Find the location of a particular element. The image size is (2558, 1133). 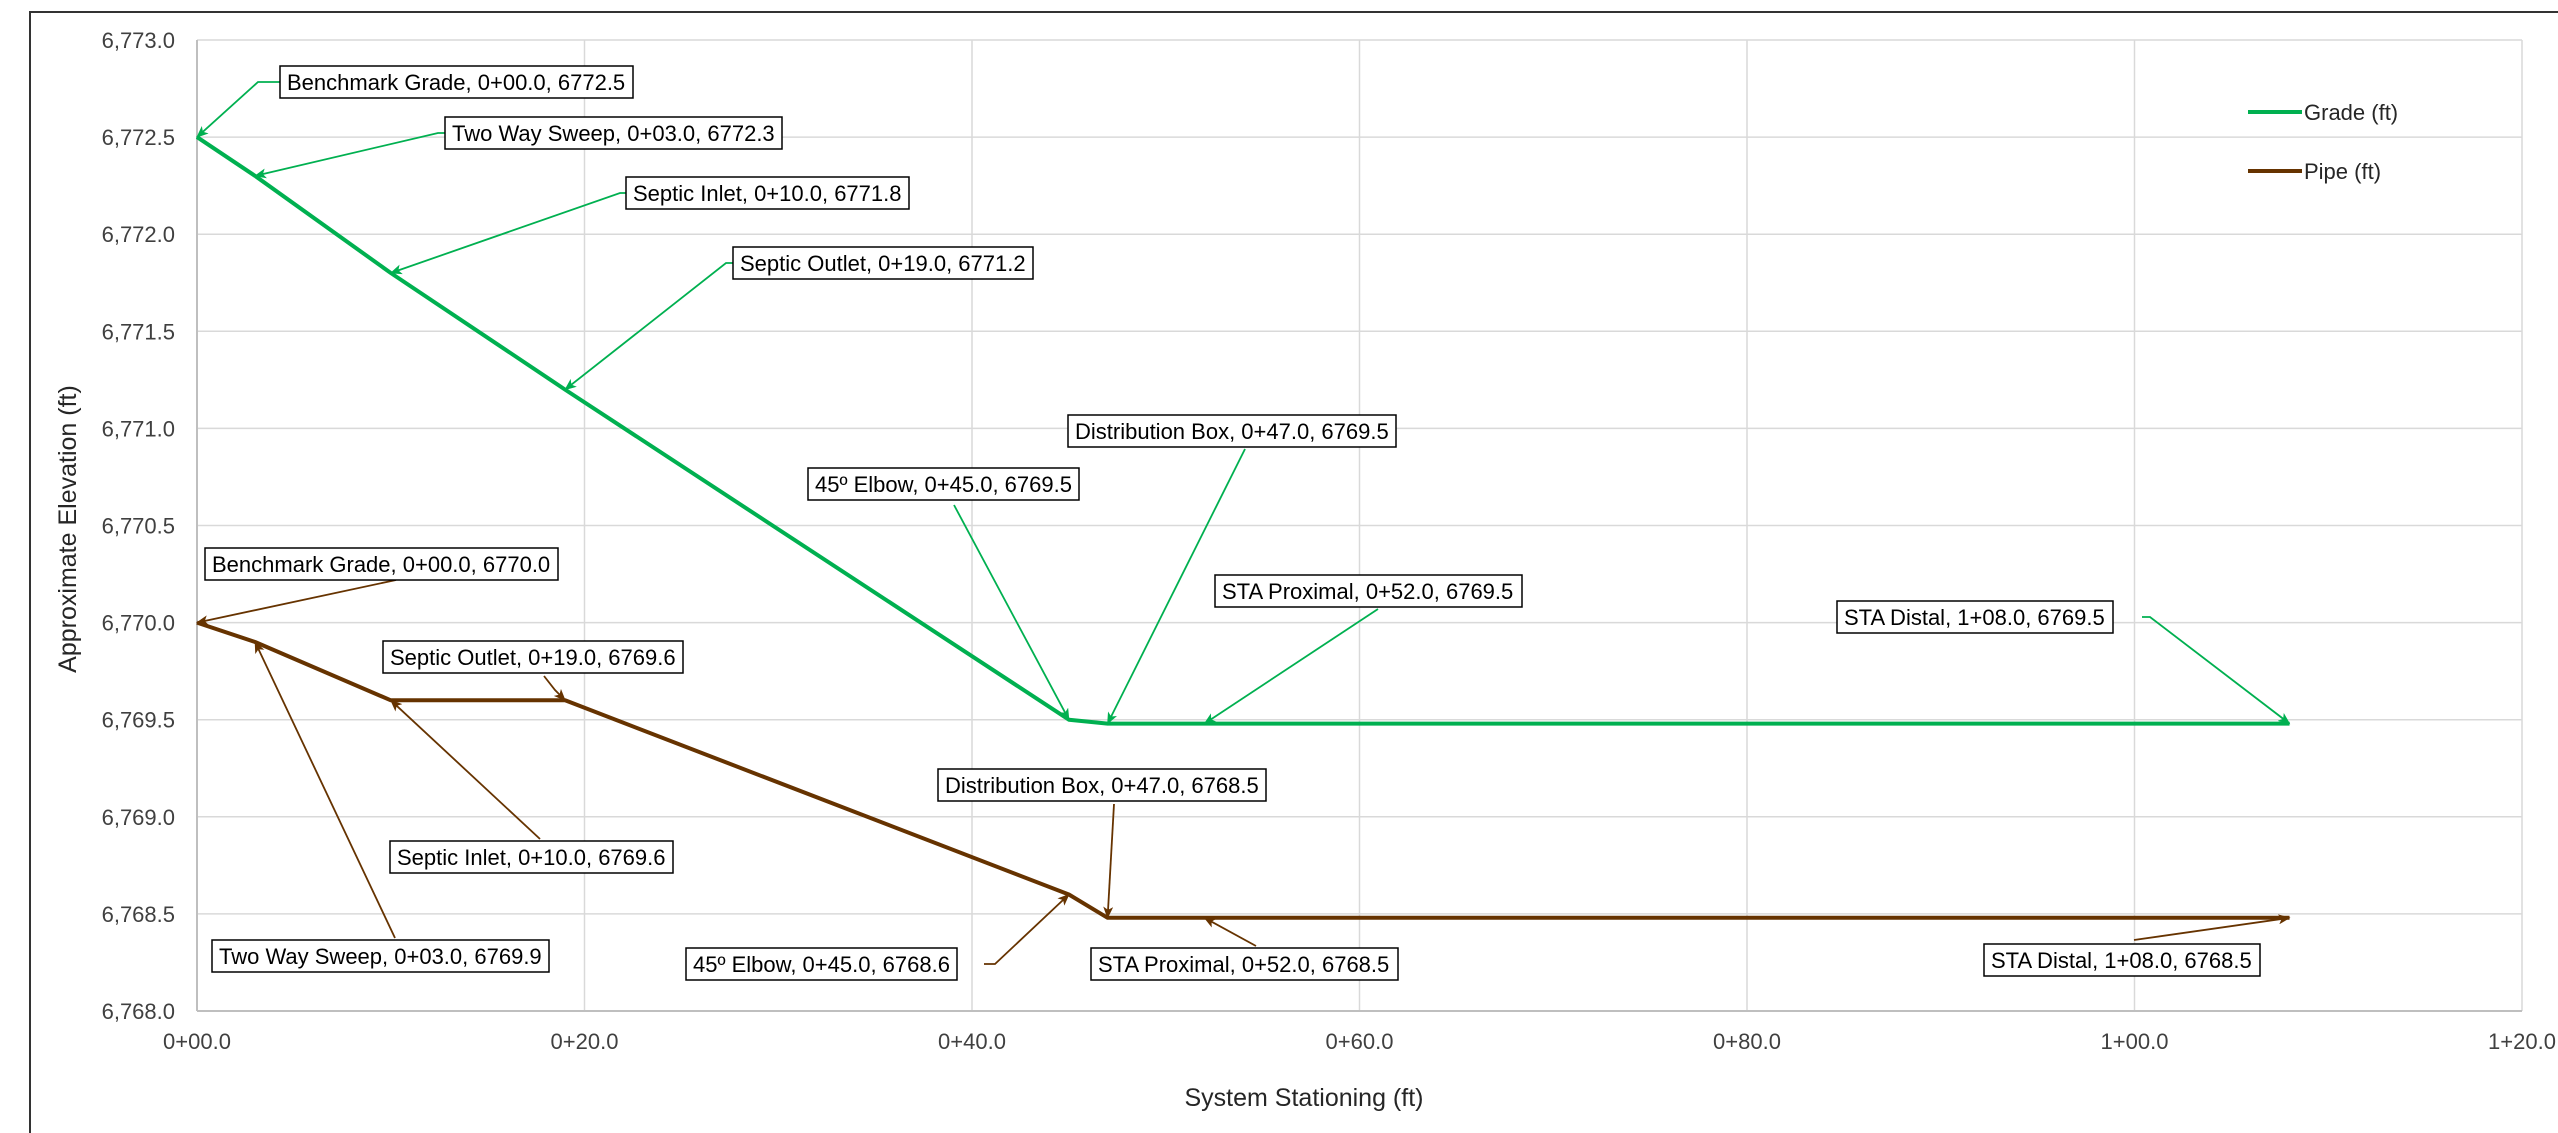

callout-grade: STA Distal, 1+08.0, 6769.5 is located at coordinates (2063, 662).